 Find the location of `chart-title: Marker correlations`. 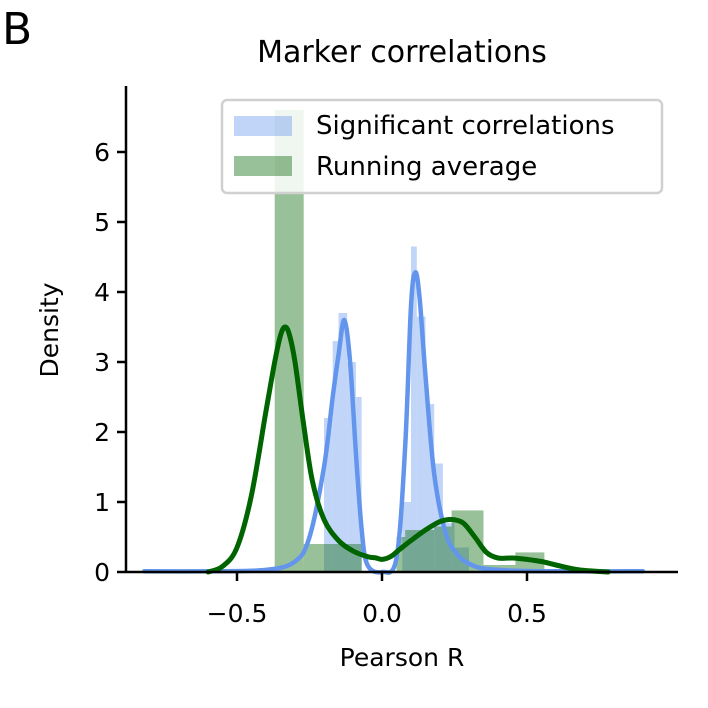

chart-title: Marker correlations is located at coordinates (402, 52).